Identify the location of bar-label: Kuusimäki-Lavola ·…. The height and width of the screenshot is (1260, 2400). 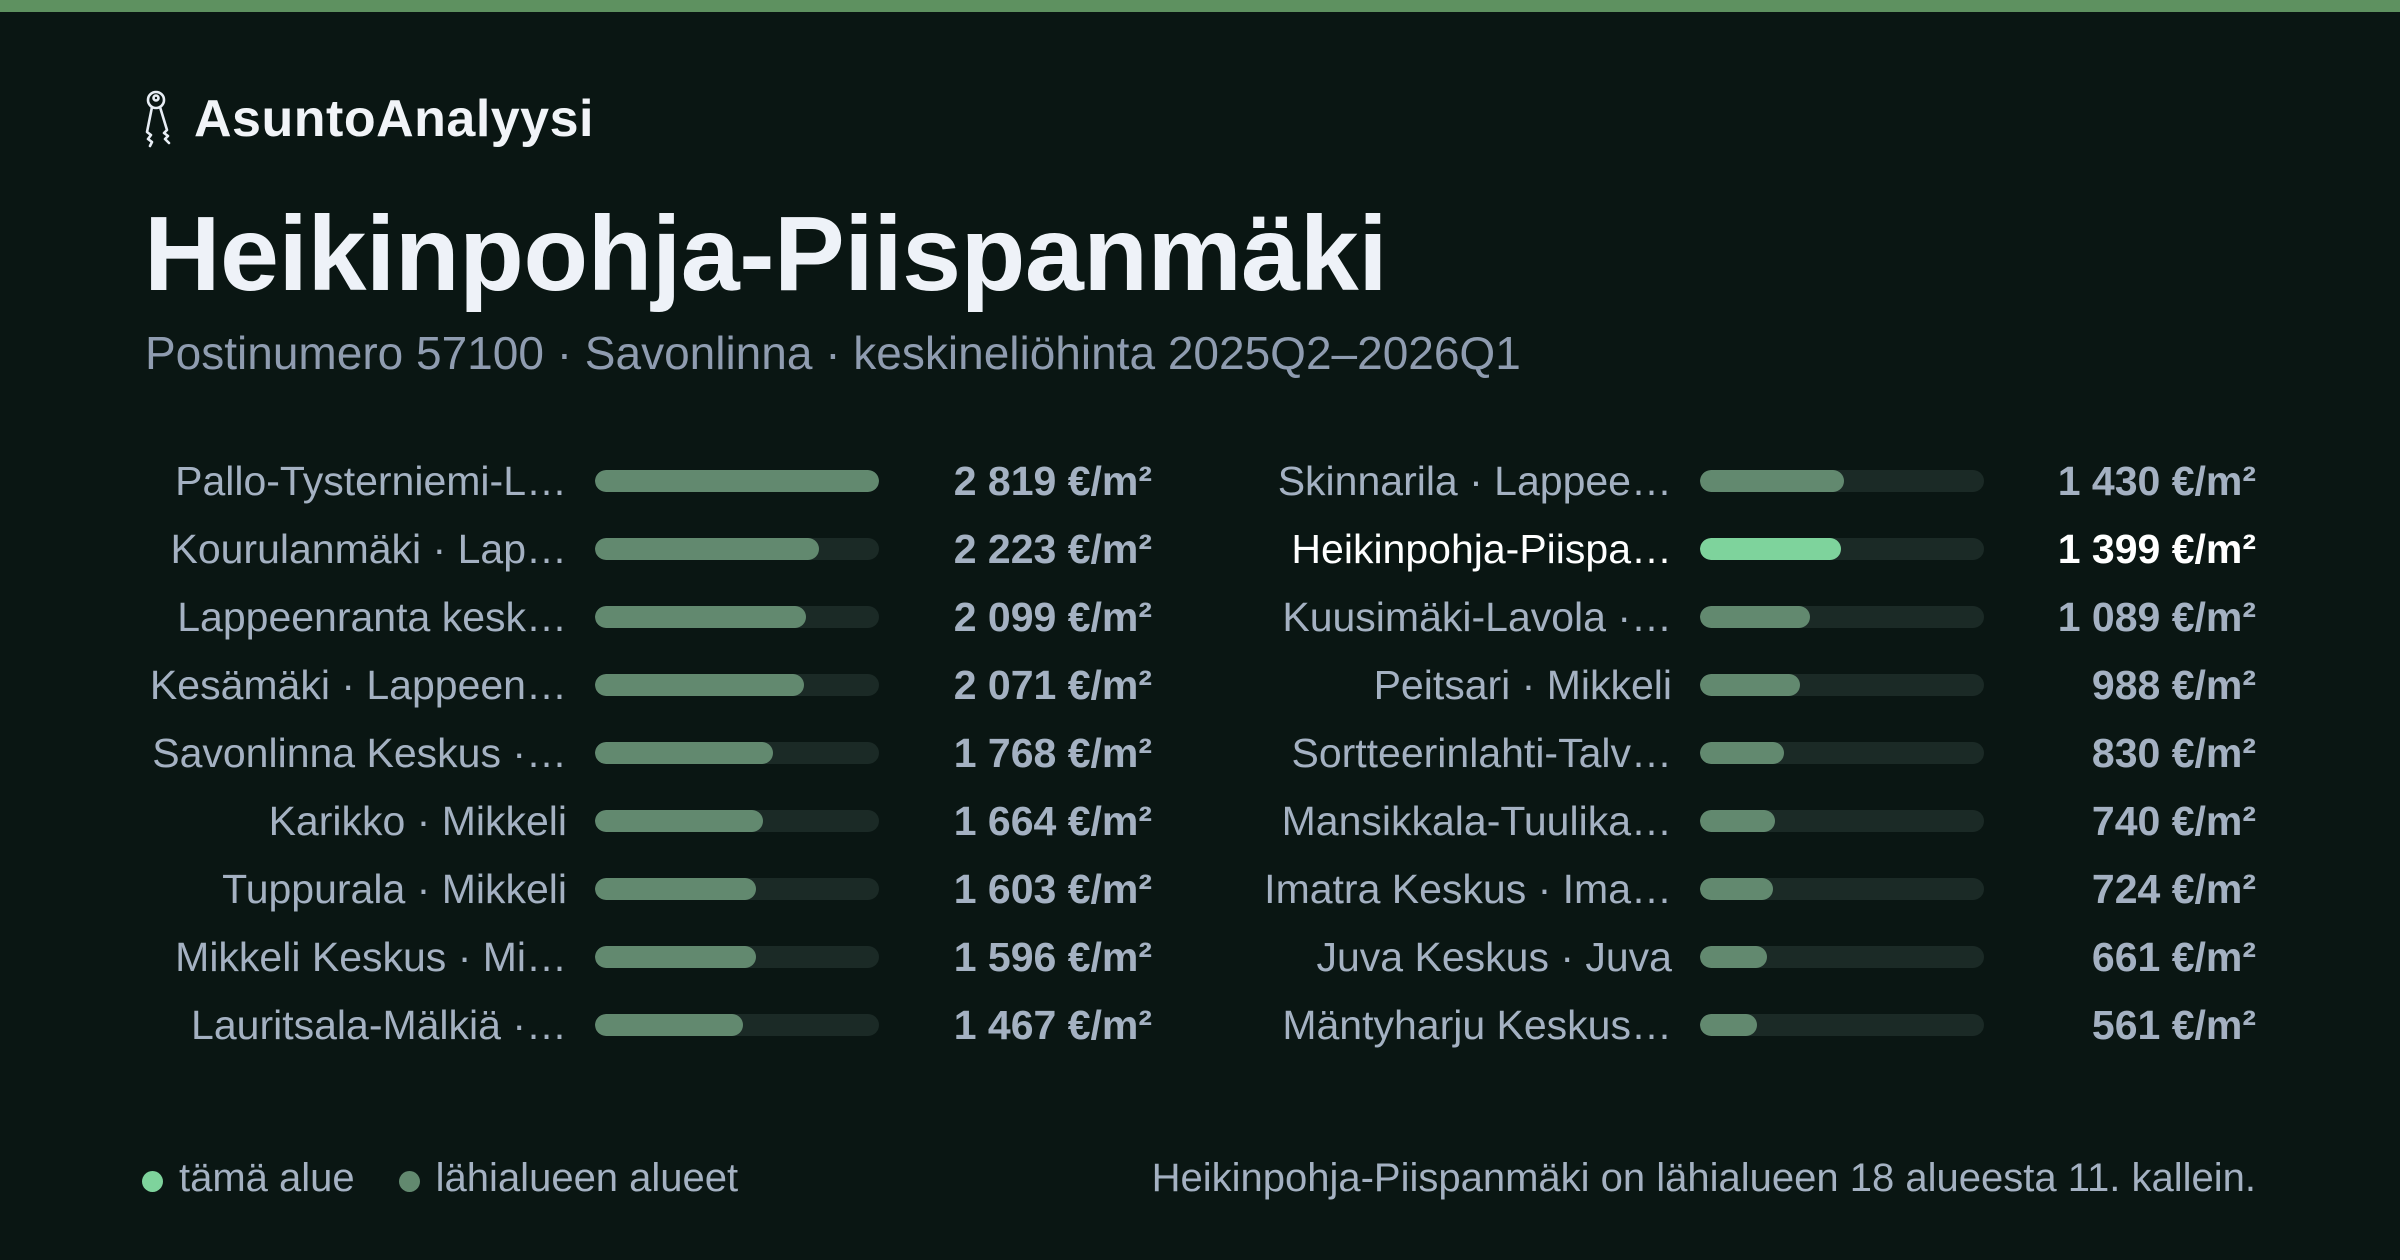
(1477, 617).